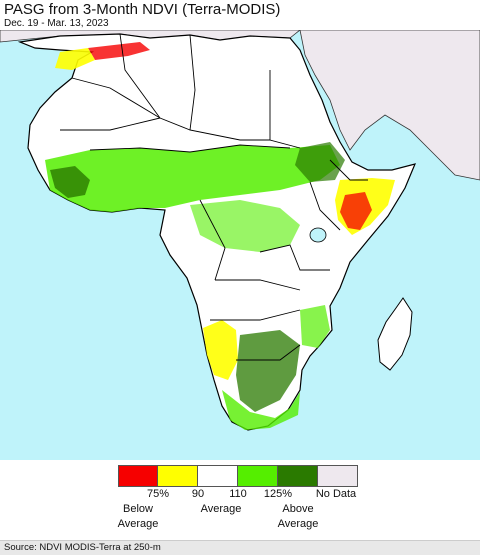 The height and width of the screenshot is (555, 480). I want to click on lake-victoria, so click(318, 235).